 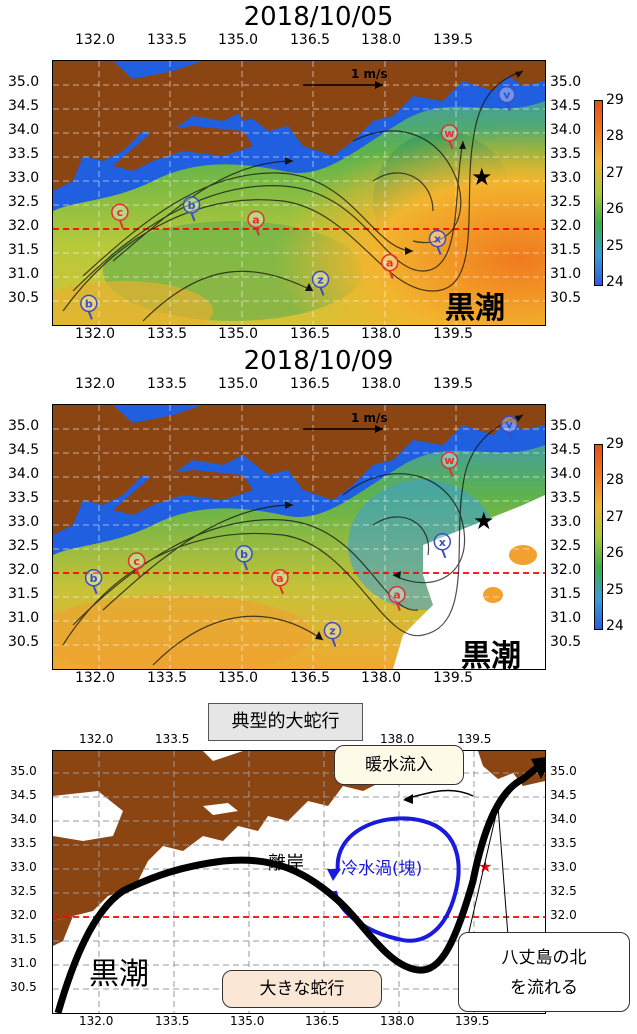 What do you see at coordinates (449, 137) in the screenshot?
I see `buoy-marker: w` at bounding box center [449, 137].